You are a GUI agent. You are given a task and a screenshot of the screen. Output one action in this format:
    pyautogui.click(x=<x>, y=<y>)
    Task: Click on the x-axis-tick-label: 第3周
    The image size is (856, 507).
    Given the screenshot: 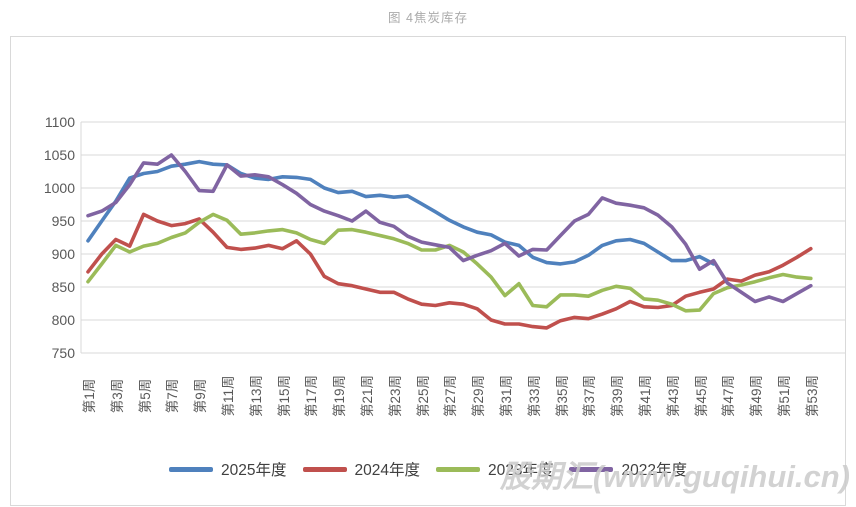 What is the action you would take?
    pyautogui.click(x=117, y=396)
    